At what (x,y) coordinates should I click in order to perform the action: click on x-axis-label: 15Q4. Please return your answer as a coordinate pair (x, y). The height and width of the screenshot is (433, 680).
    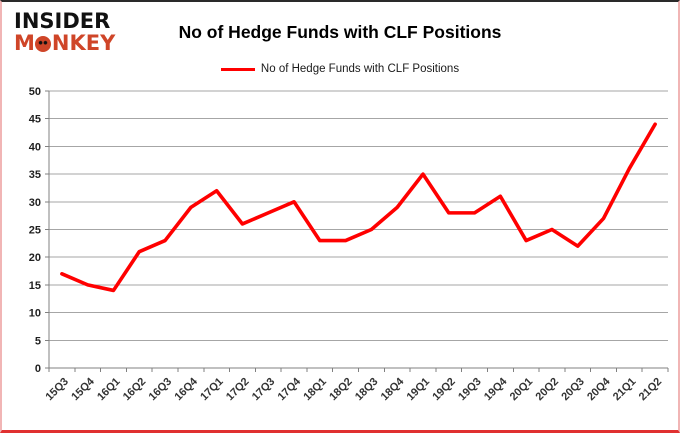
    Looking at the image, I should click on (83, 389).